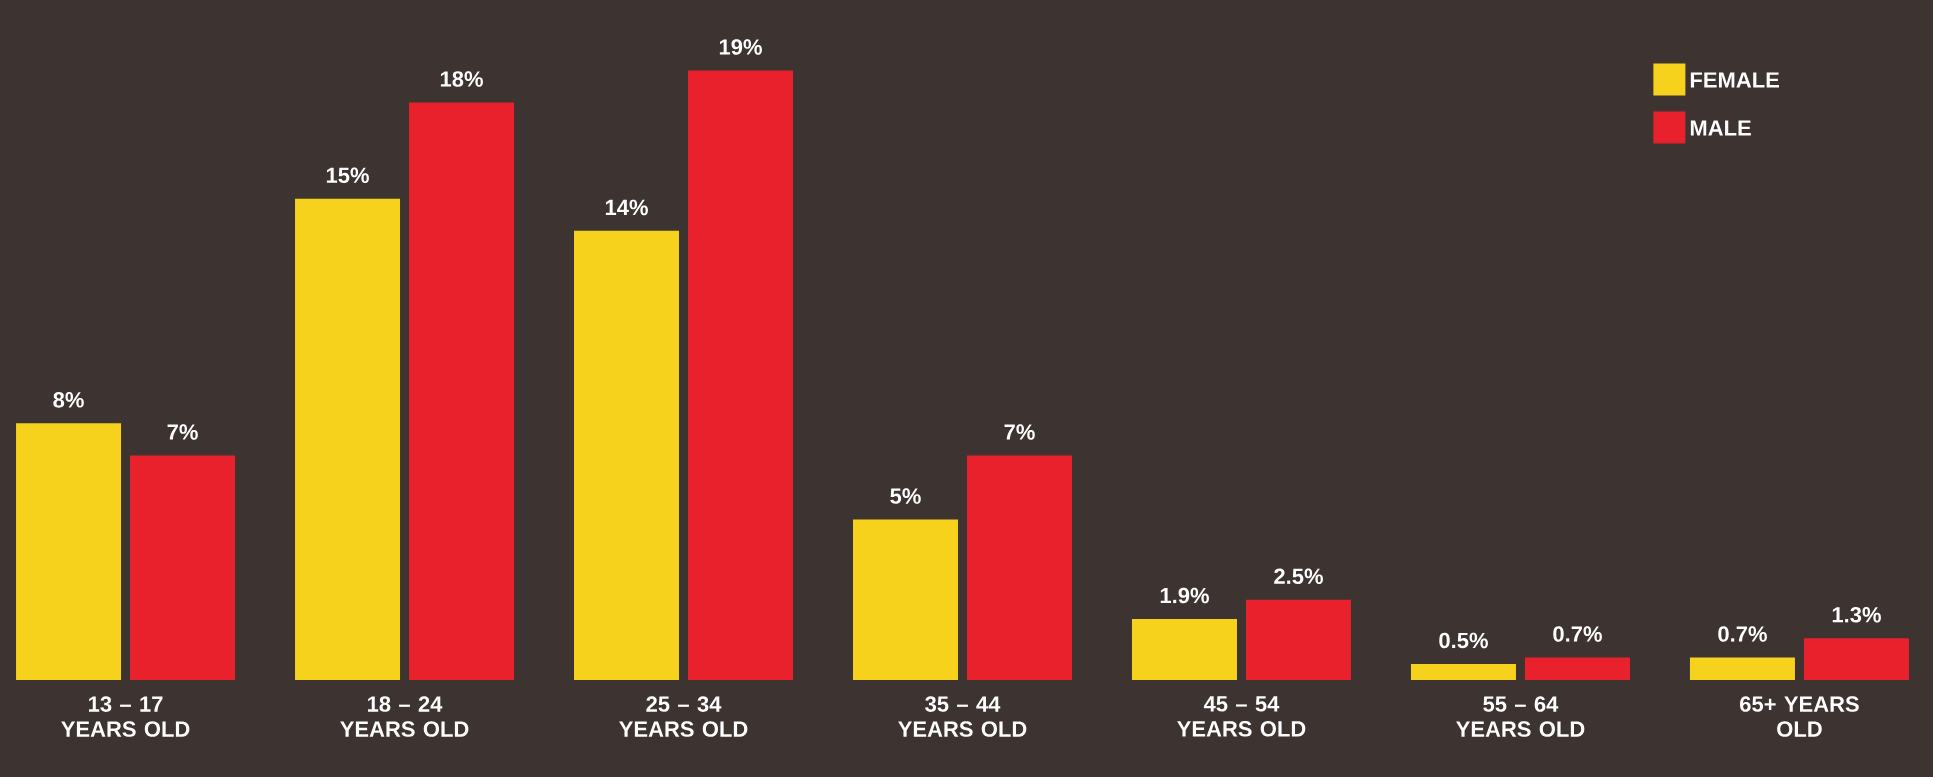 Image resolution: width=1933 pixels, height=777 pixels. Describe the element at coordinates (905, 496) in the screenshot. I see `data-label: 5%` at that location.